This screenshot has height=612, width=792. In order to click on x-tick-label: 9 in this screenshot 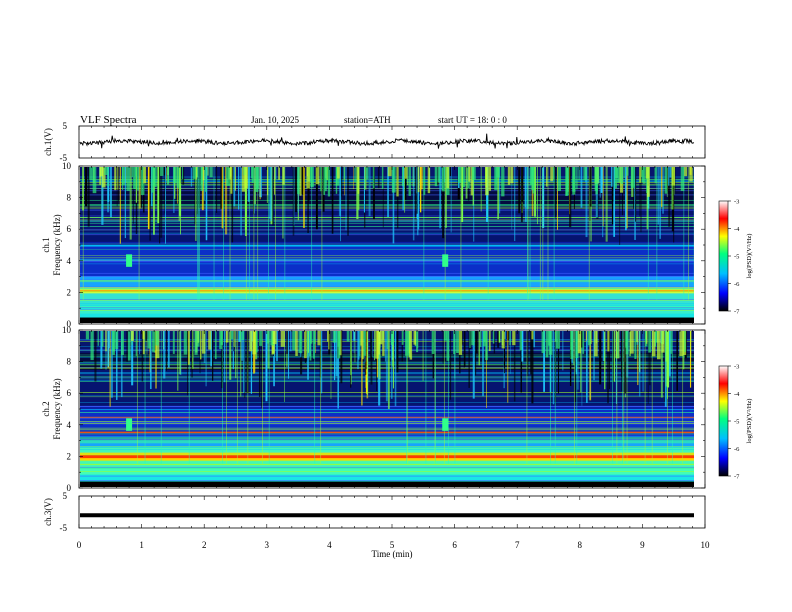, I will do `click(642, 545)`.